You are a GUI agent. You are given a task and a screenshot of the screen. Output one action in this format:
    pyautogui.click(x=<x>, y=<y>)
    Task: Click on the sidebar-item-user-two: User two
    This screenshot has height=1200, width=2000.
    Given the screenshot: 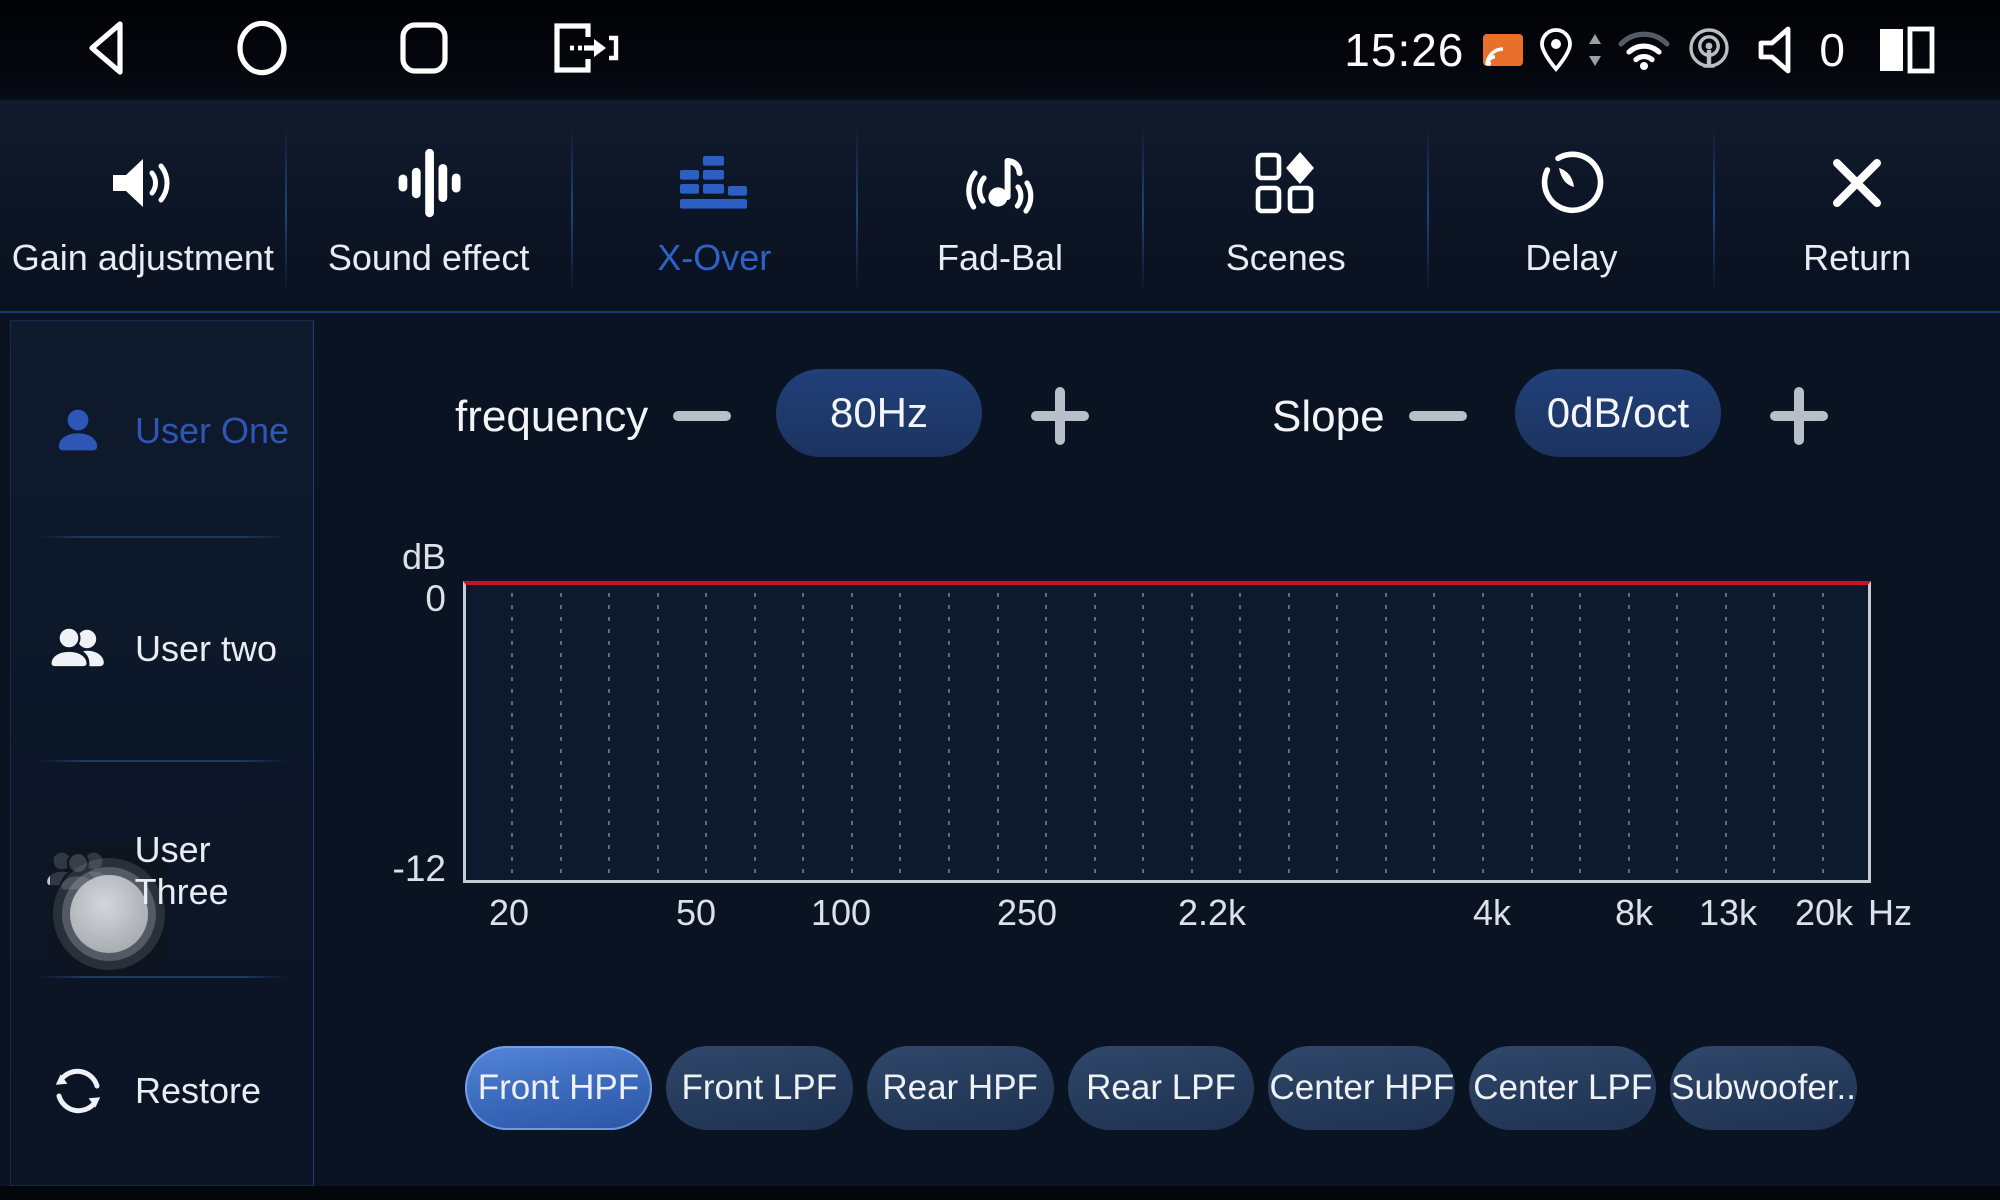 What is the action you would take?
    pyautogui.click(x=162, y=649)
    